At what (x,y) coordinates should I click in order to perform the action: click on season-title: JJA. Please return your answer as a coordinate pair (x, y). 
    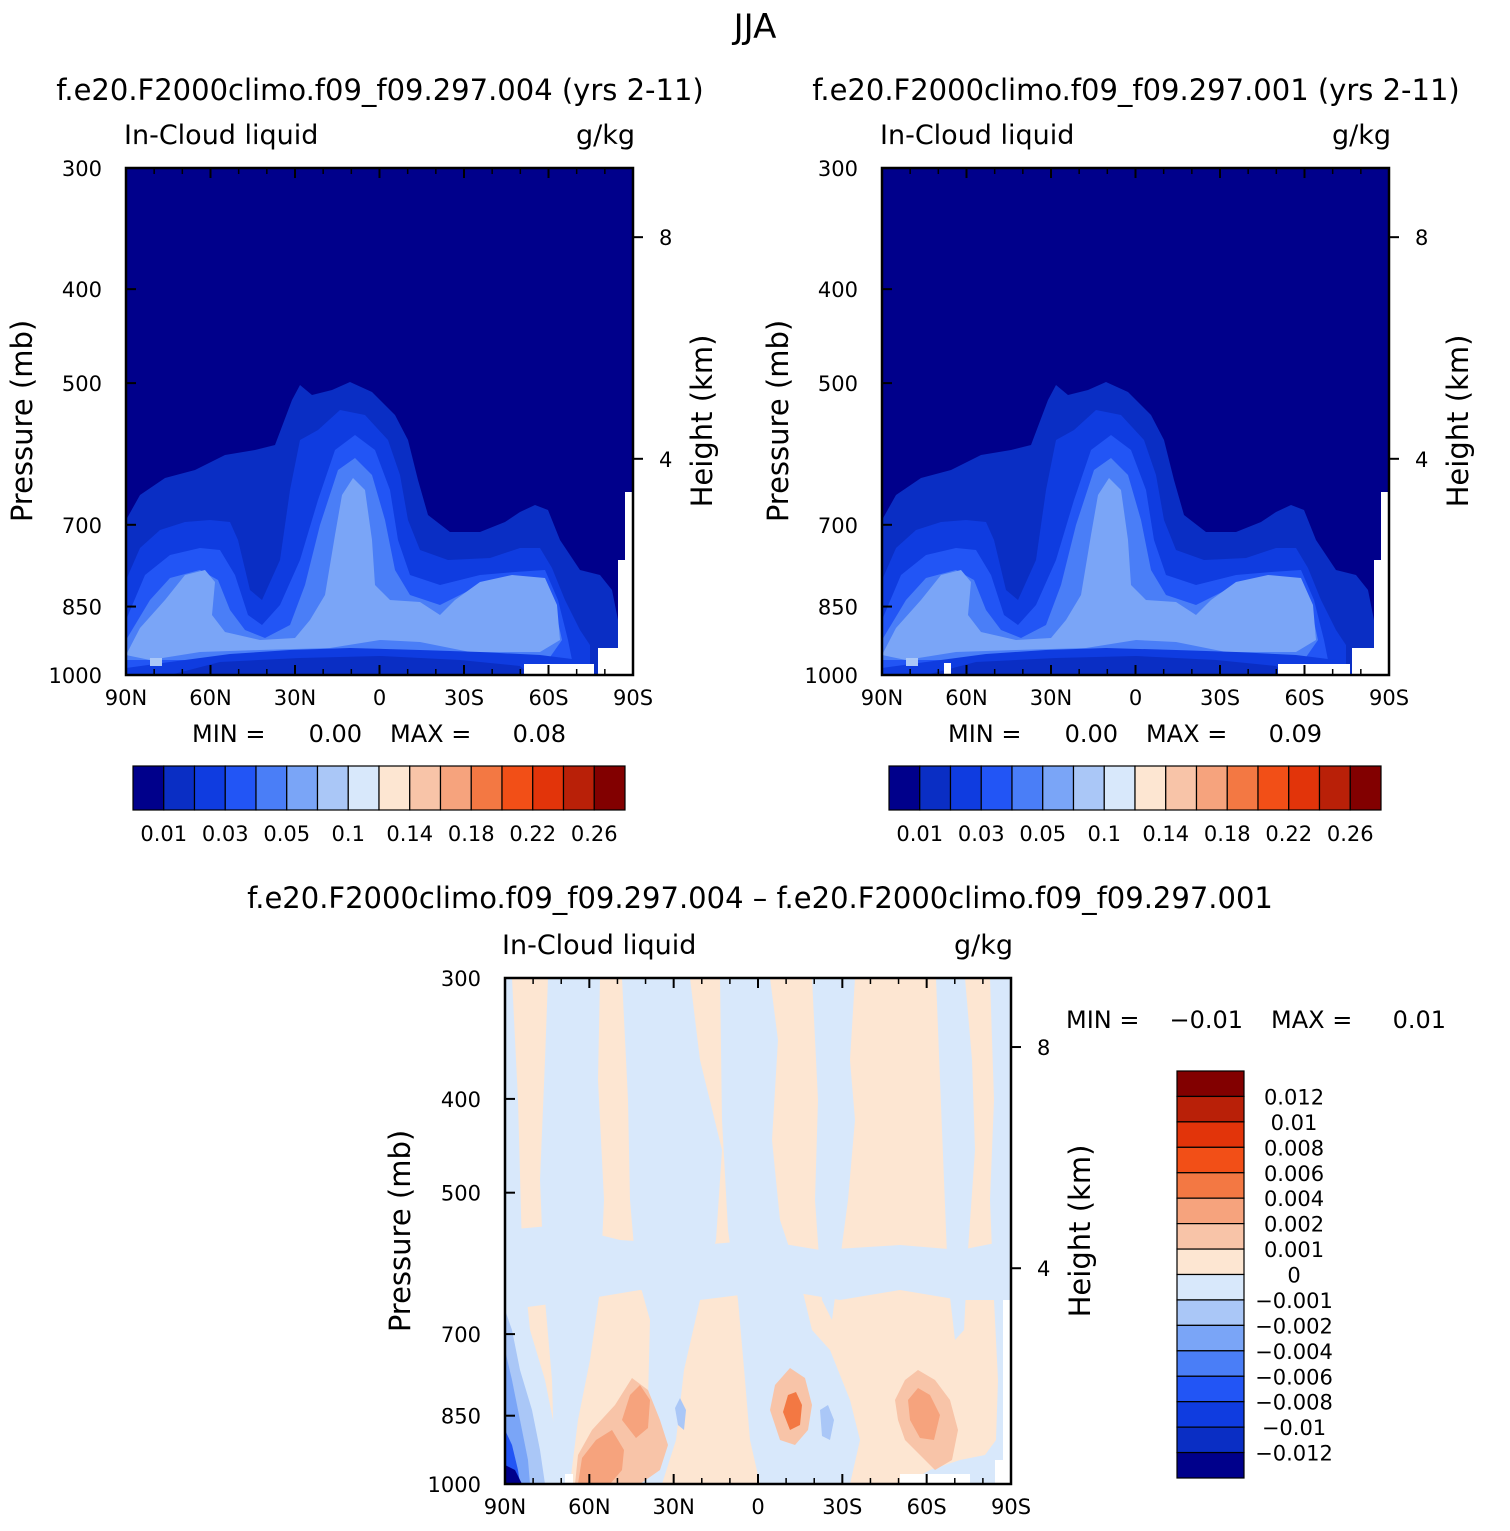
    Looking at the image, I should click on (754, 27).